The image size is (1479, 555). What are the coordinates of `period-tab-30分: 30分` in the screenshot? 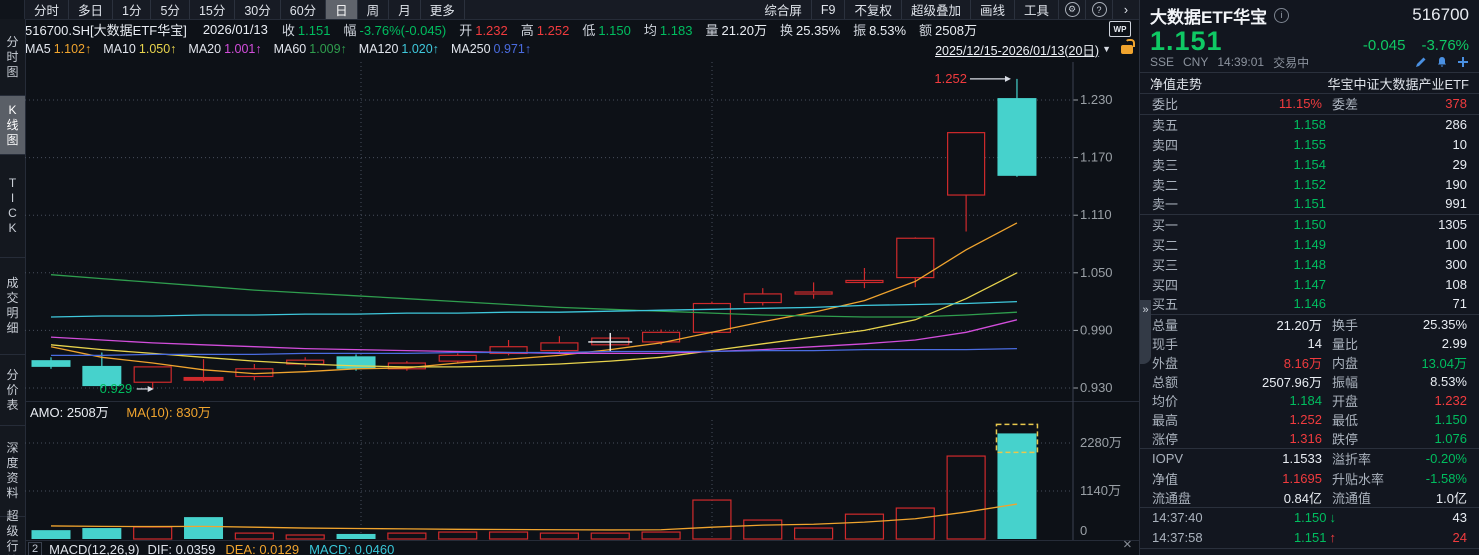 It's located at (258, 9).